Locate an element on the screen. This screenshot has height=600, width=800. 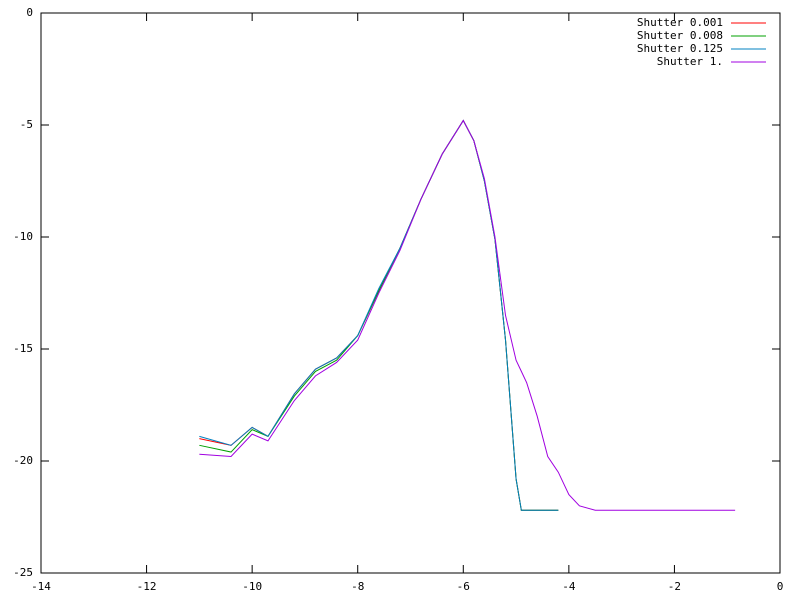
x-tick-label: -12 is located at coordinates (147, 586).